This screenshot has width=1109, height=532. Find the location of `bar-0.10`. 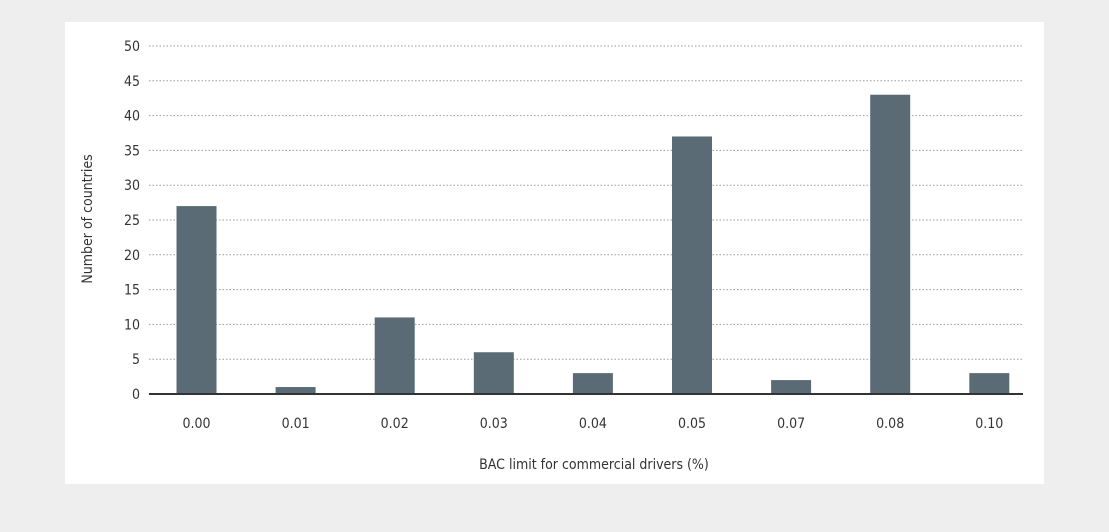

bar-0.10 is located at coordinates (989, 383).